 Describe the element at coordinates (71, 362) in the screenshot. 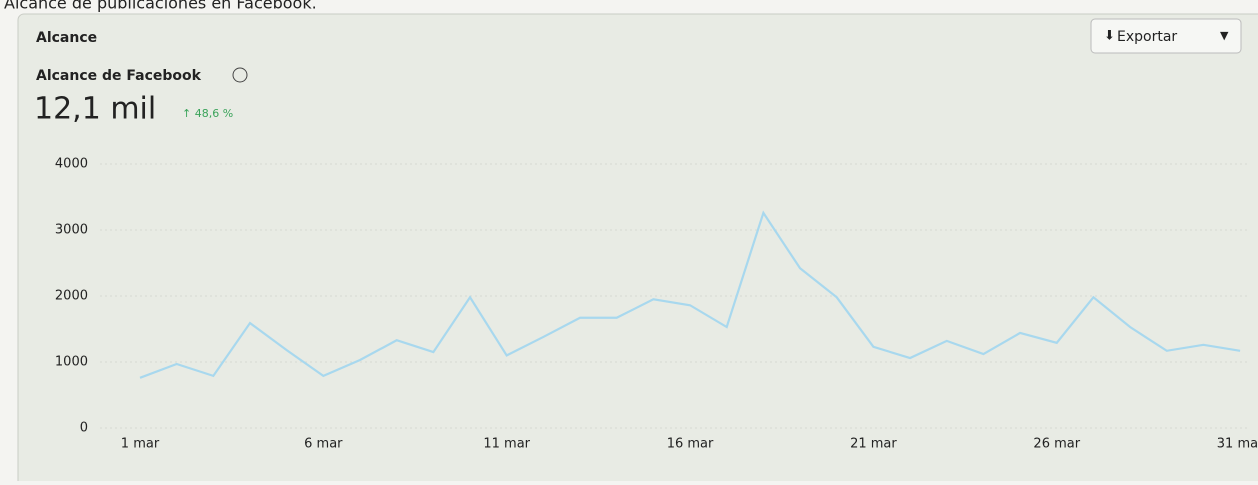

I see `y-tick-label: 1000` at that location.